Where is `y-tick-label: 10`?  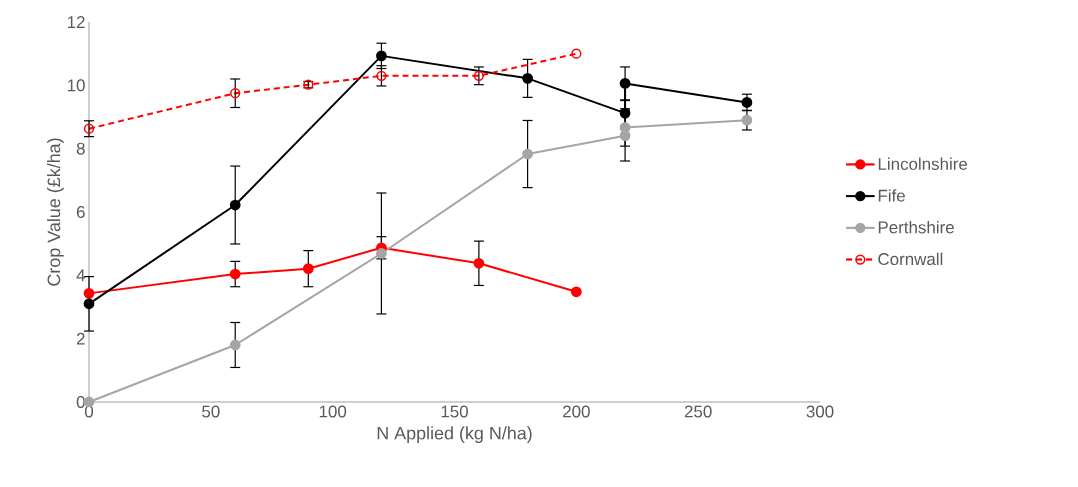
y-tick-label: 10 is located at coordinates (76, 85).